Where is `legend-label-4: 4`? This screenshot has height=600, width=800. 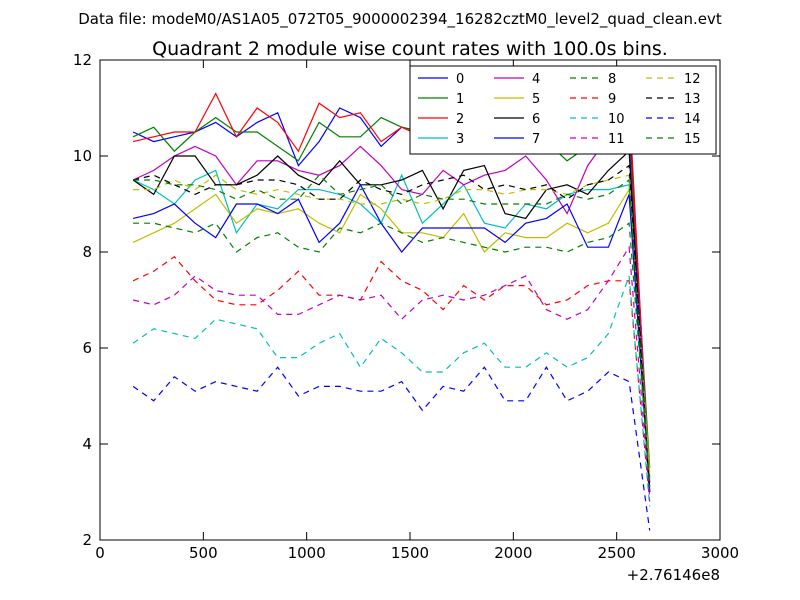
legend-label-4: 4 is located at coordinates (536, 79).